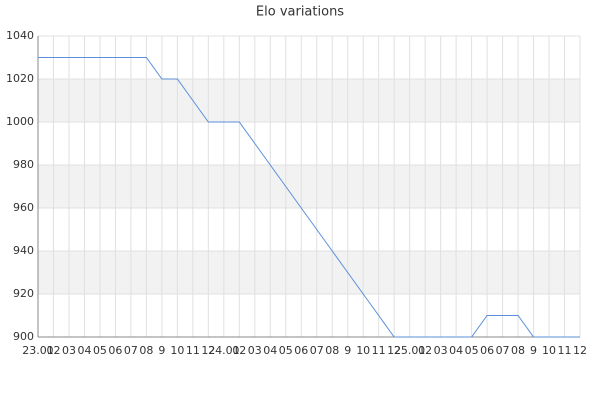 This screenshot has width=600, height=404. I want to click on y-tick-label: 980, so click(23, 164).